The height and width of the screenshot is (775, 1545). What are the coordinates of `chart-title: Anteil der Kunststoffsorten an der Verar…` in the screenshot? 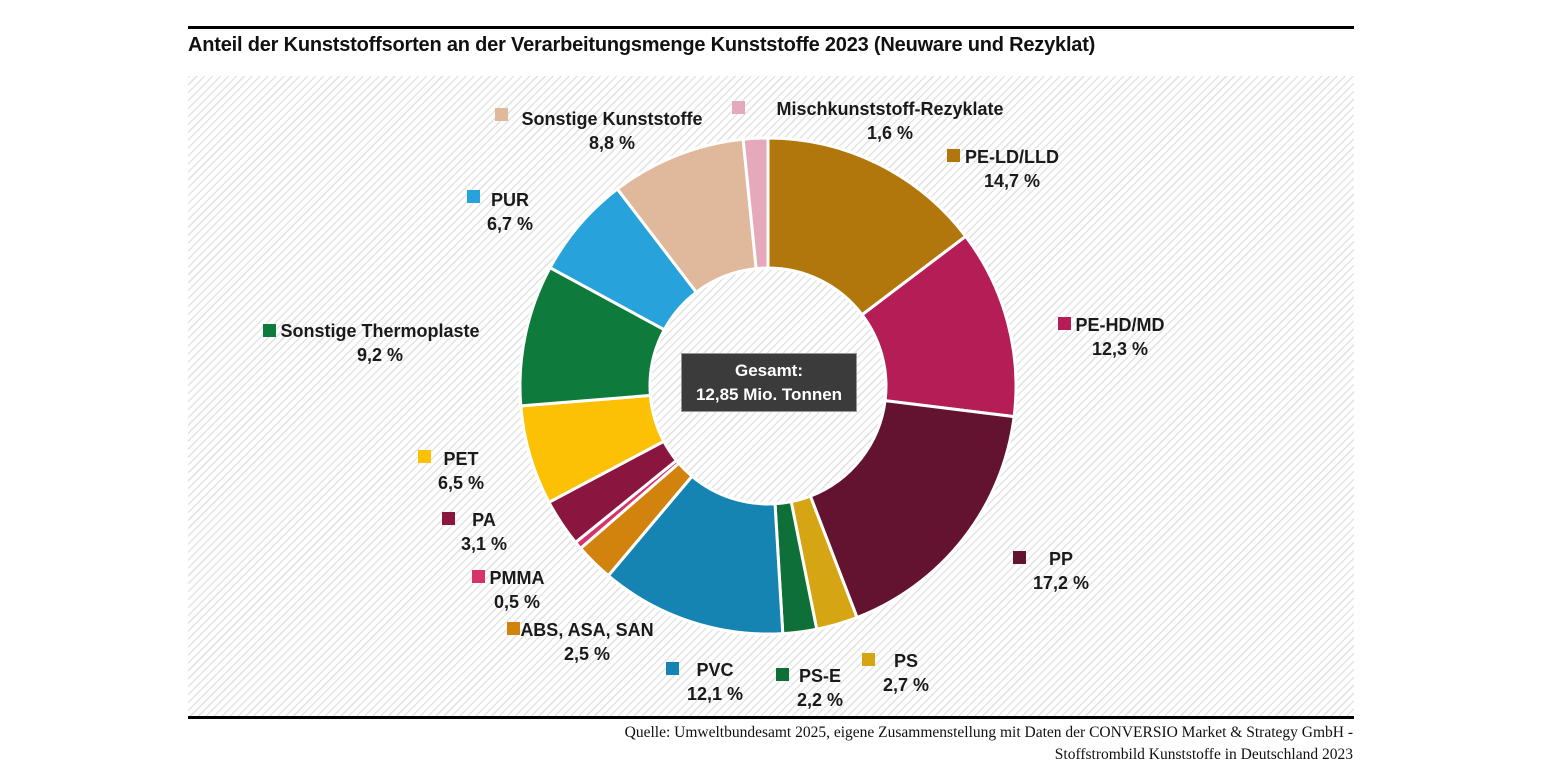 It's located at (642, 45).